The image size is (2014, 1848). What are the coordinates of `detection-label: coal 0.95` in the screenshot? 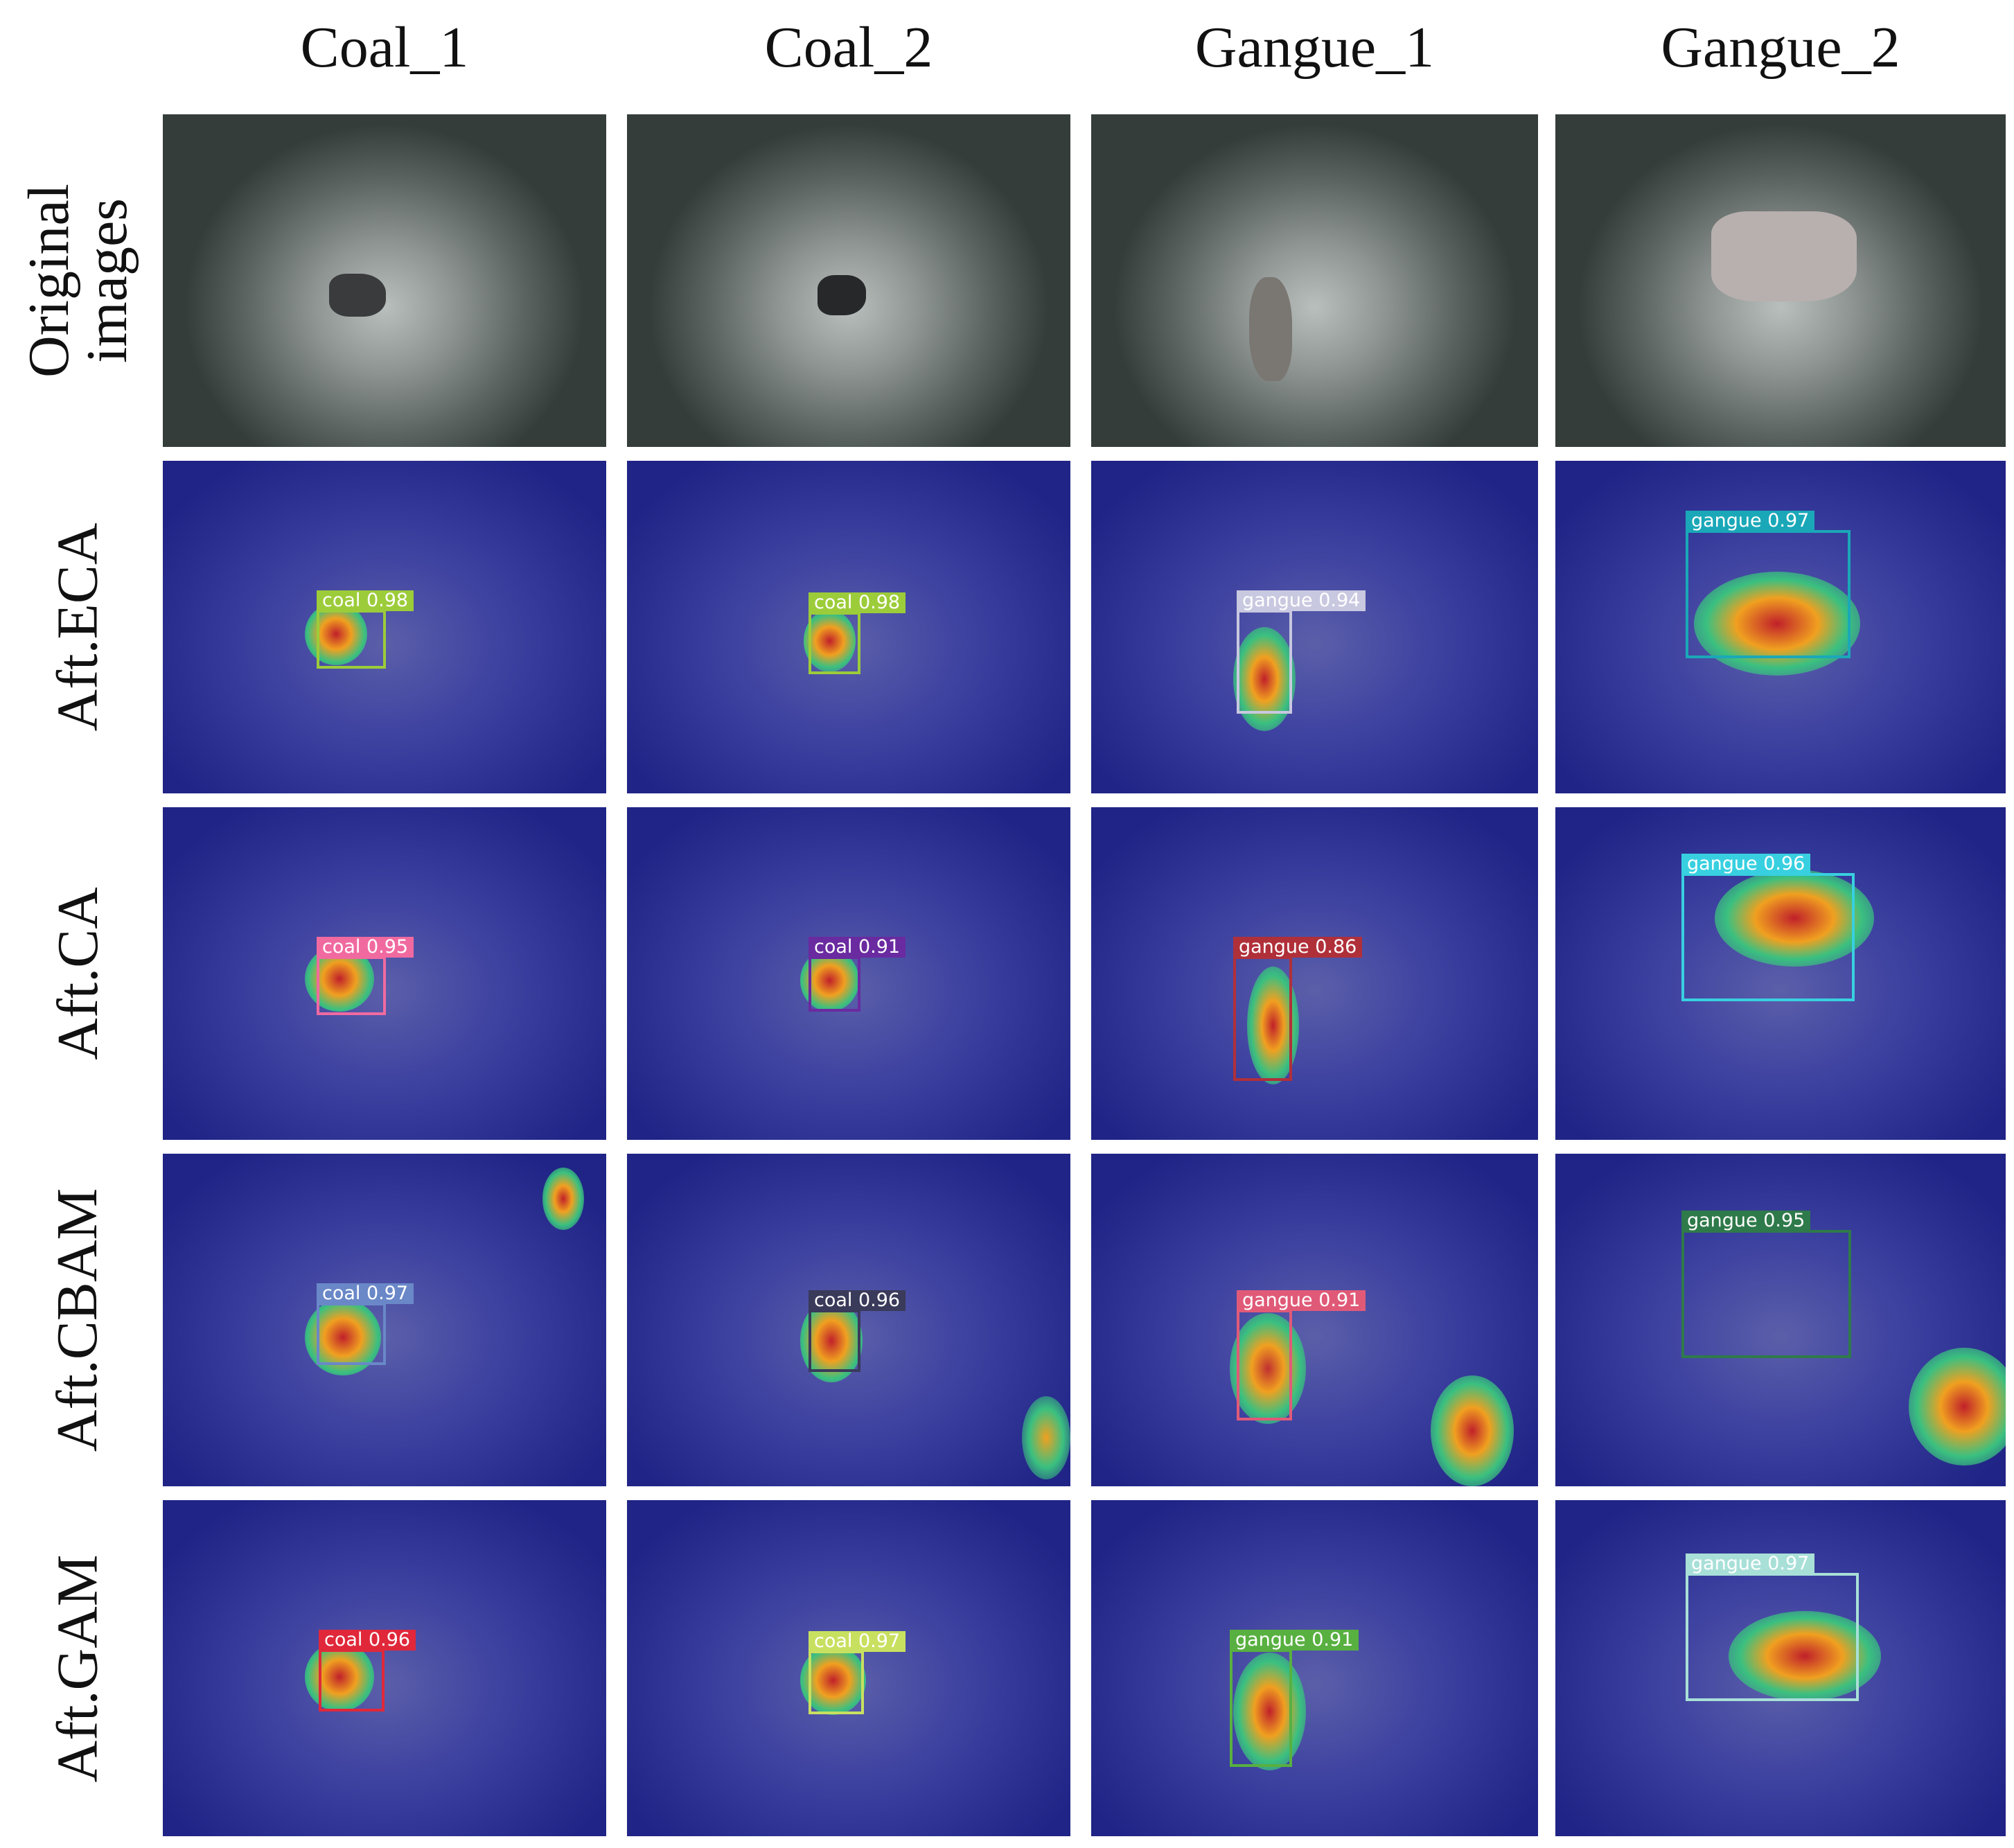 It's located at (365, 947).